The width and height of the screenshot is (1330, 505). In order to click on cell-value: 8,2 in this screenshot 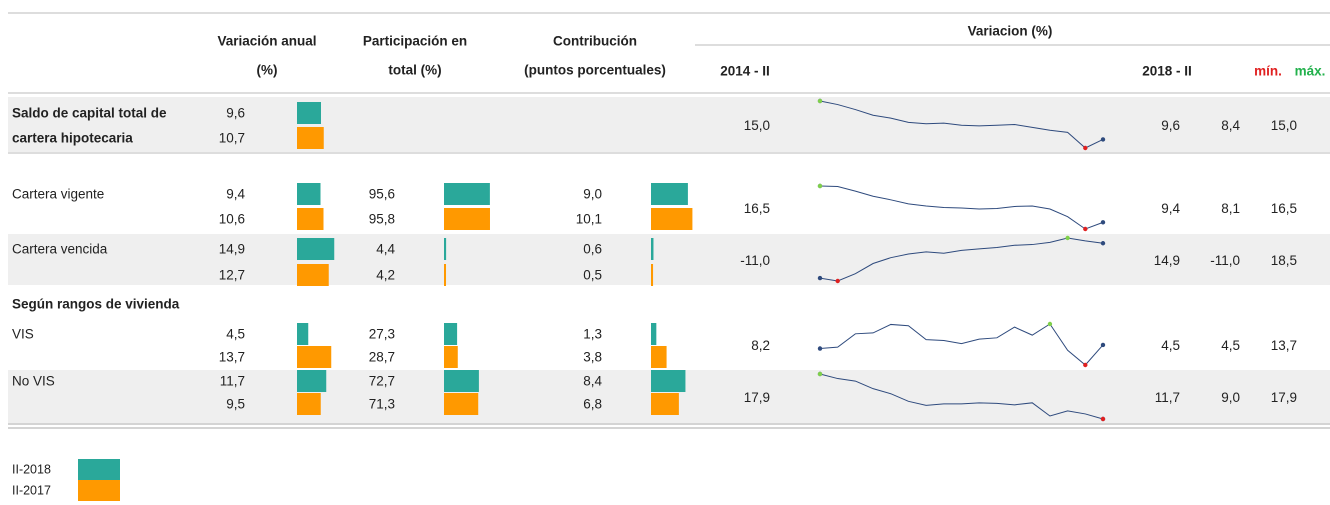, I will do `click(760, 345)`.